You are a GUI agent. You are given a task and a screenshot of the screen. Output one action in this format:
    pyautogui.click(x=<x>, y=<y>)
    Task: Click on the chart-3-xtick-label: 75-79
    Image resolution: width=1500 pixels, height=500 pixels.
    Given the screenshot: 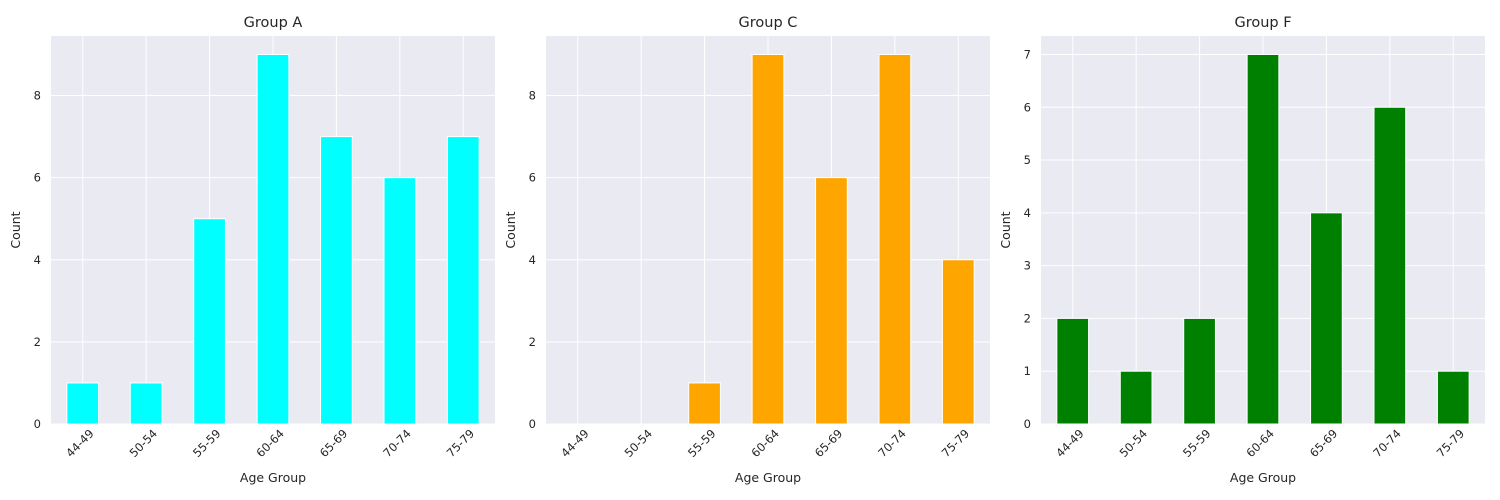 What is the action you would take?
    pyautogui.click(x=1451, y=443)
    